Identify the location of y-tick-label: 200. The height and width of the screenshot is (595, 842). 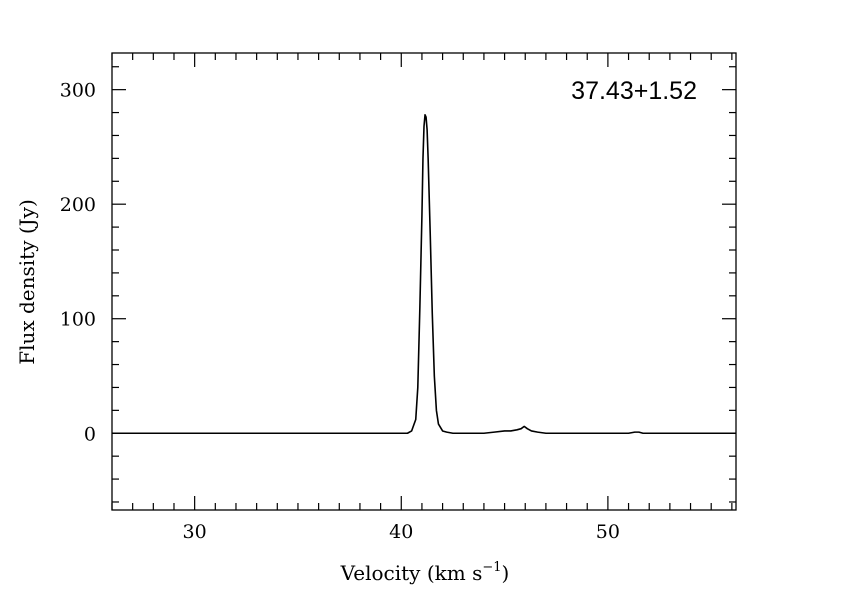
(78, 205).